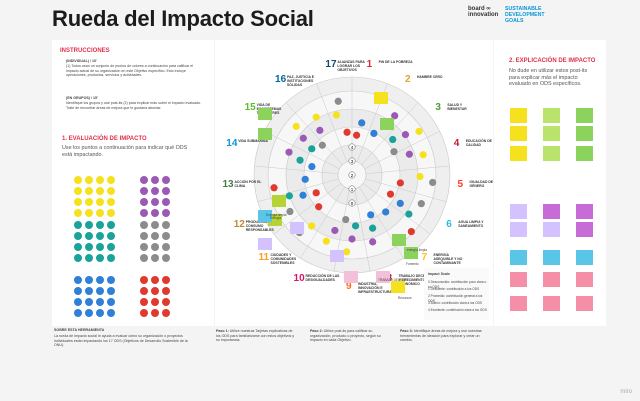 The height and width of the screenshot is (401, 640). What do you see at coordinates (155, 241) in the screenshot?
I see `gray-dots` at bounding box center [155, 241].